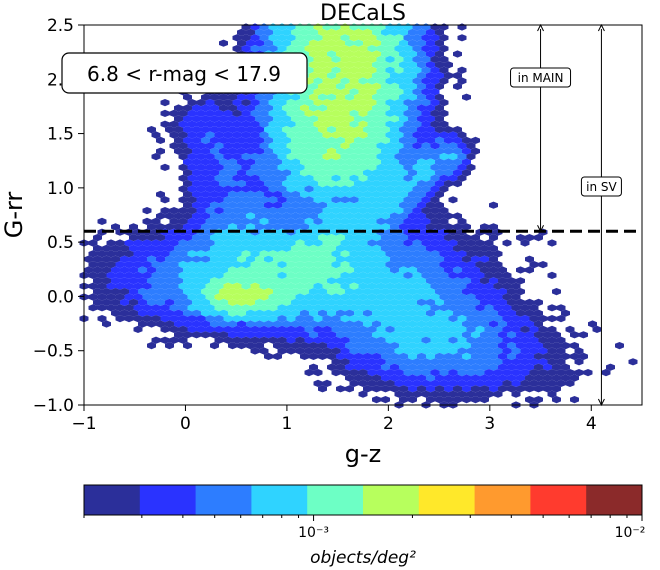  What do you see at coordinates (334, 419) in the screenshot?
I see `x-axis-ticks: −1 0 1 2 3 4` at bounding box center [334, 419].